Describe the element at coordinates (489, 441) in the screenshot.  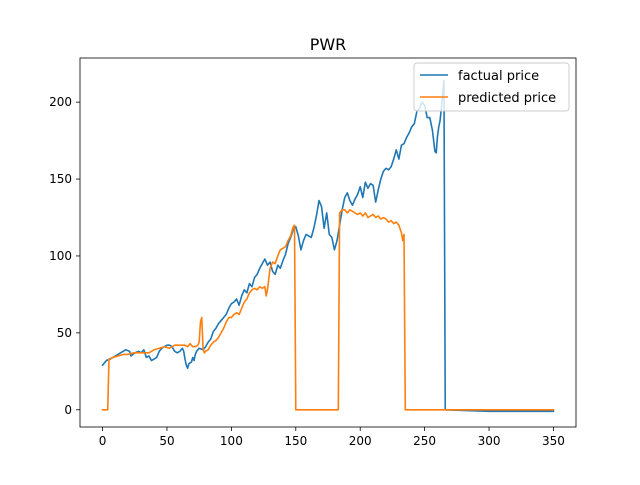
I see `x-tick-label: 300` at that location.